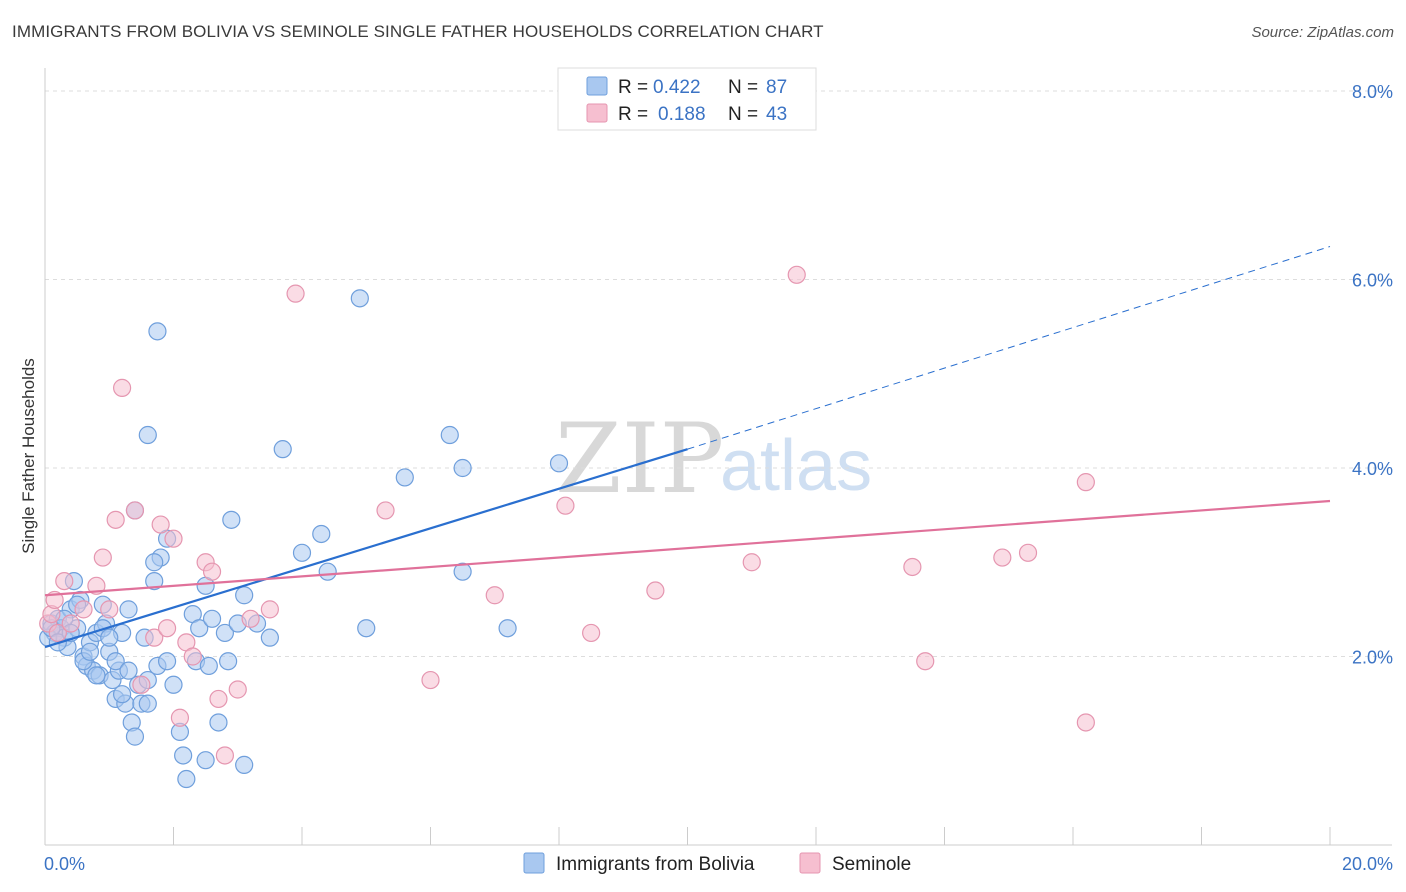 The height and width of the screenshot is (892, 1406). Describe the element at coordinates (655, 864) in the screenshot. I see `bottom-legend-label-bolivia: Immigrants from Bolivia` at that location.